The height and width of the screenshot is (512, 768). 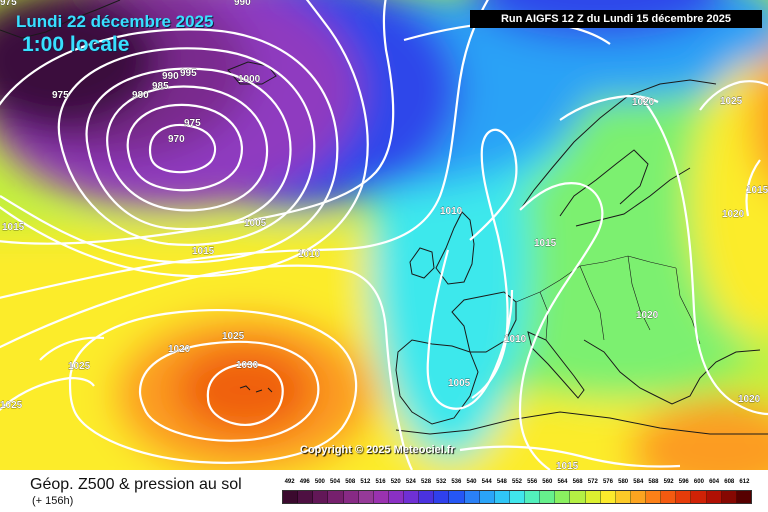 I want to click on coast-north-africa, so click(x=581, y=423).